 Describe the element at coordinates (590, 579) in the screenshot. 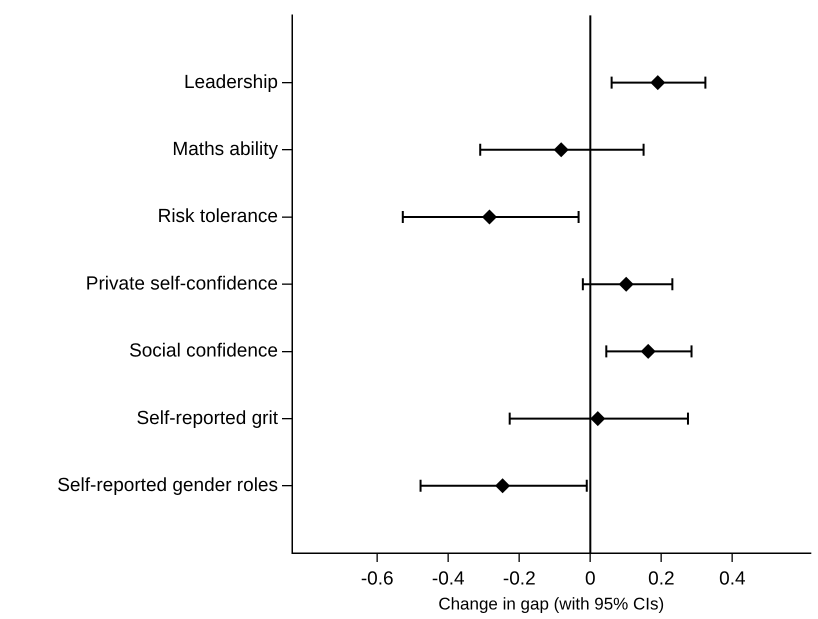

I see `x-tick-label: 0` at that location.